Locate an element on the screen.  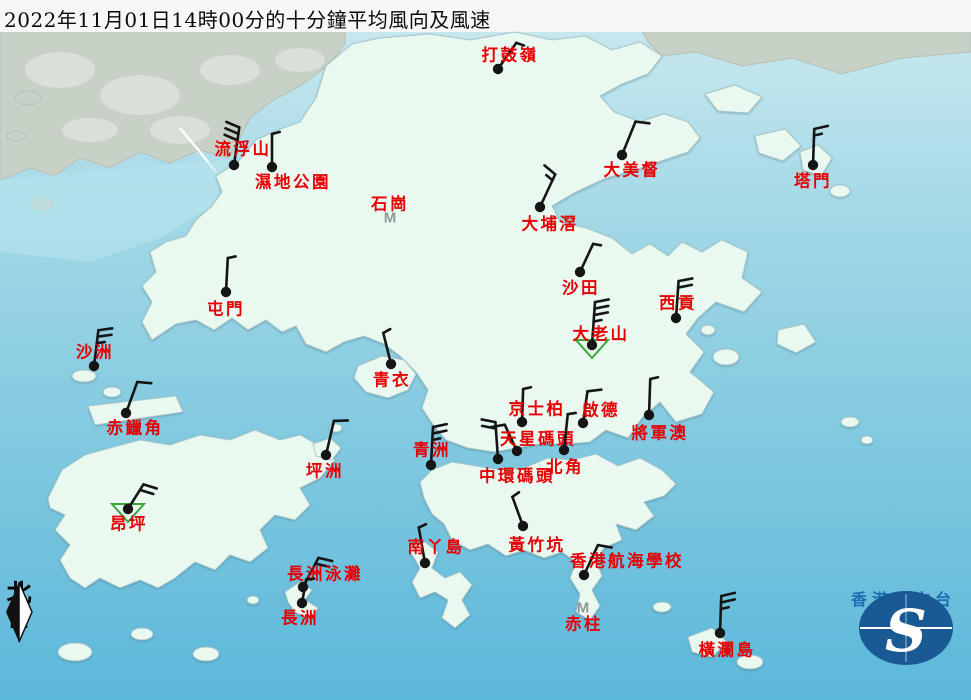
station-chek-lap-kok: 赤鱲角 is located at coordinates (134, 409).